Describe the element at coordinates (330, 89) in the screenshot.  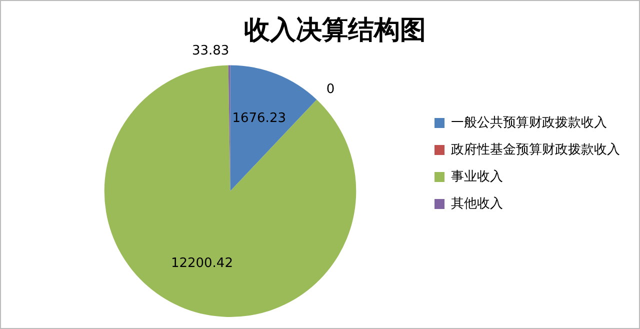
I see `text: 0` at that location.